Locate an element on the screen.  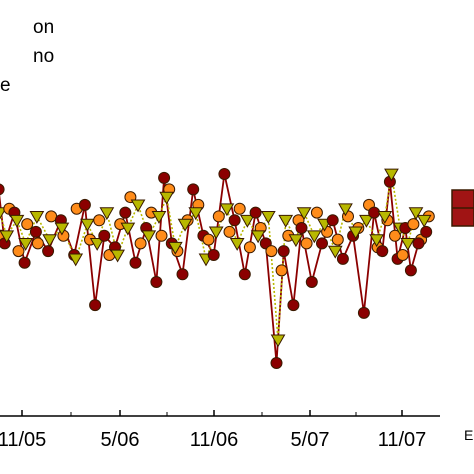
legend-label-2: e is located at coordinates (5, 85).